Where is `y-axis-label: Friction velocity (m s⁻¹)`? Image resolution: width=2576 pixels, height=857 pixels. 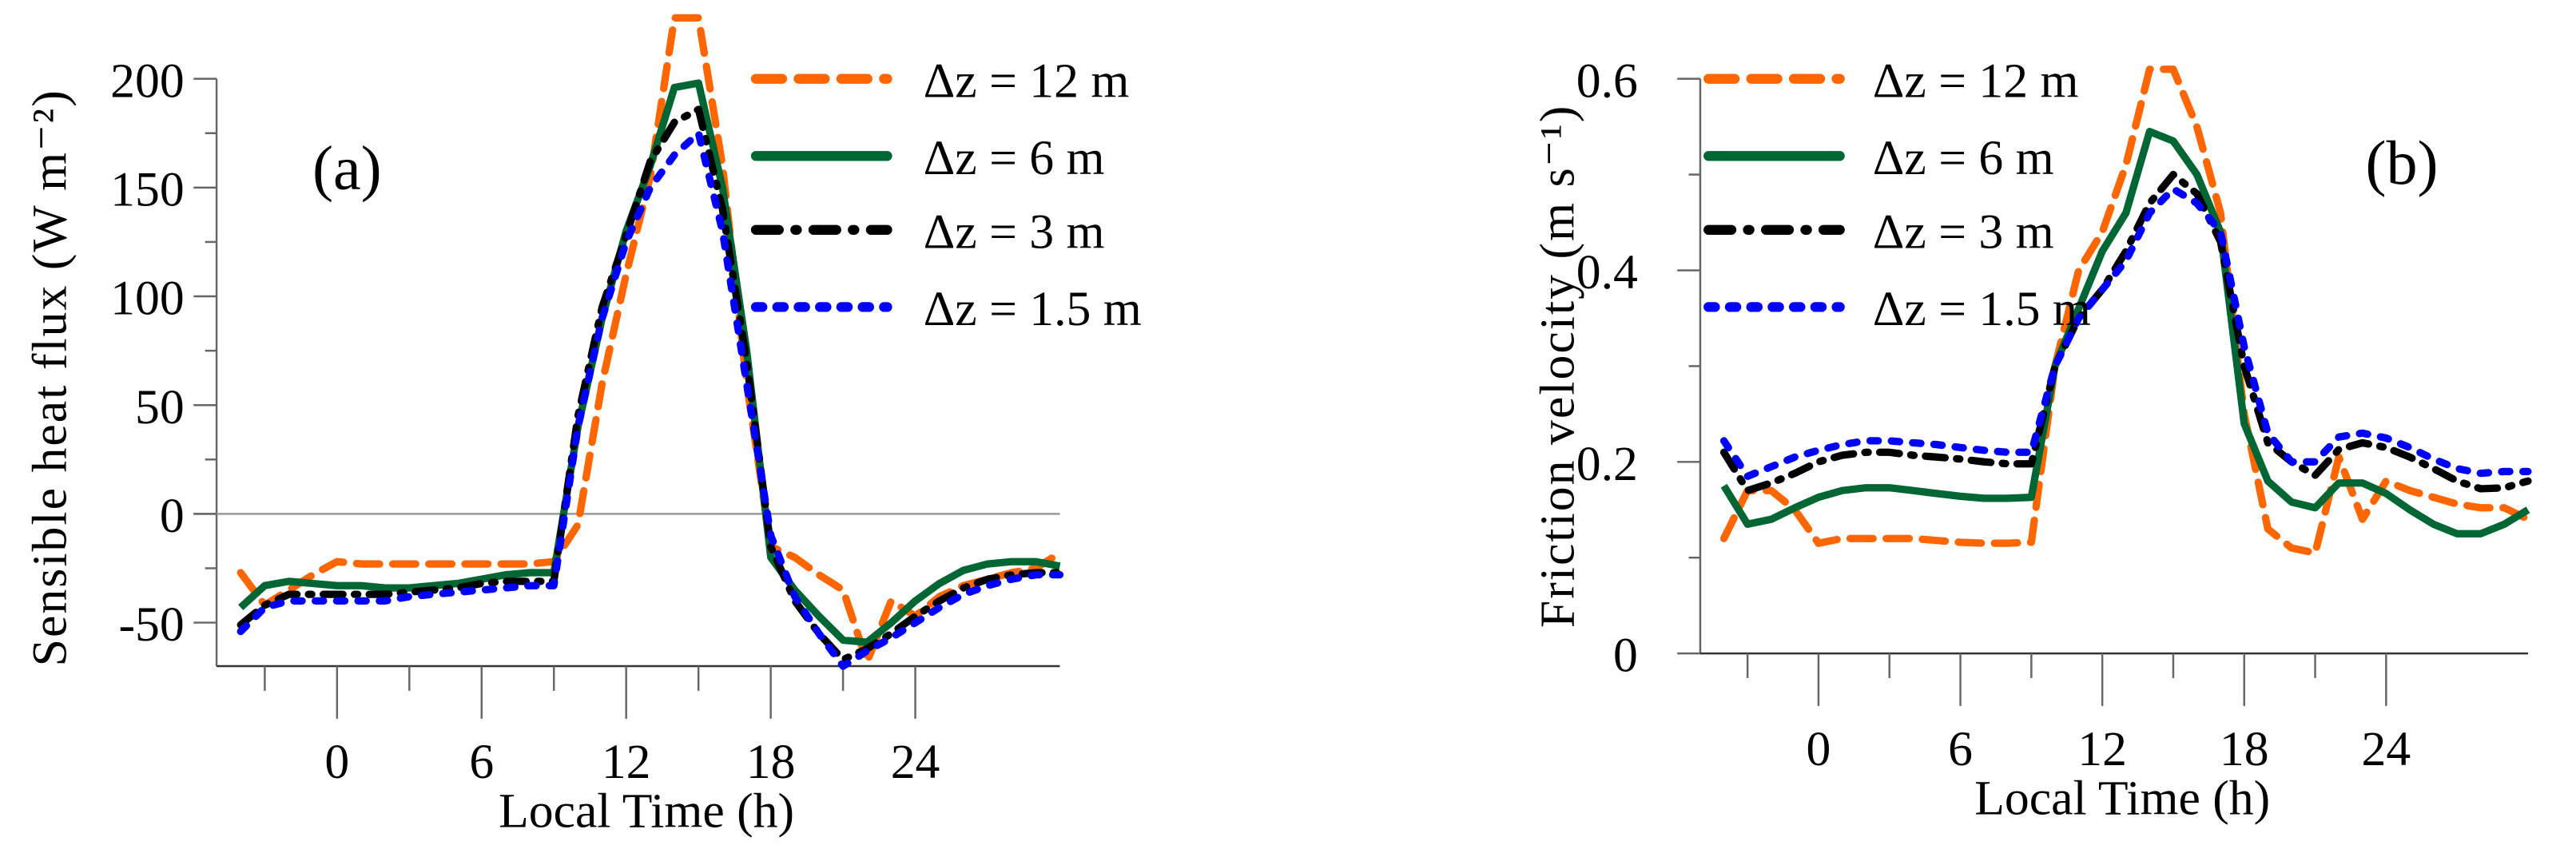 y-axis-label: Friction velocity (m s⁻¹) is located at coordinates (1558, 367).